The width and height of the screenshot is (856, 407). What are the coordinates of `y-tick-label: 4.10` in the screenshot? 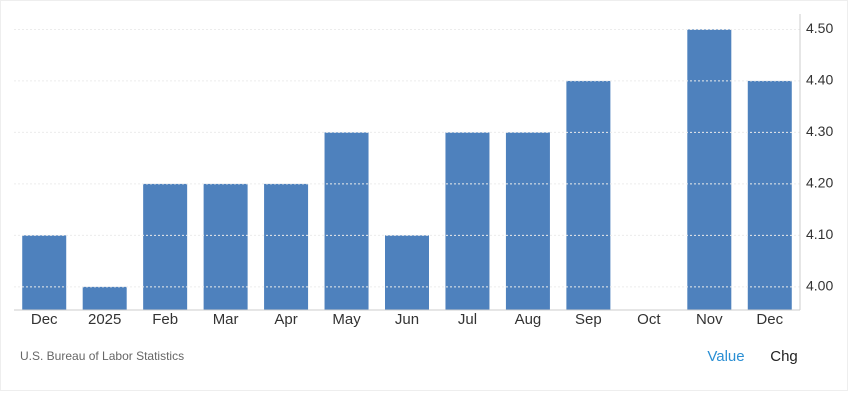 It's located at (819, 234).